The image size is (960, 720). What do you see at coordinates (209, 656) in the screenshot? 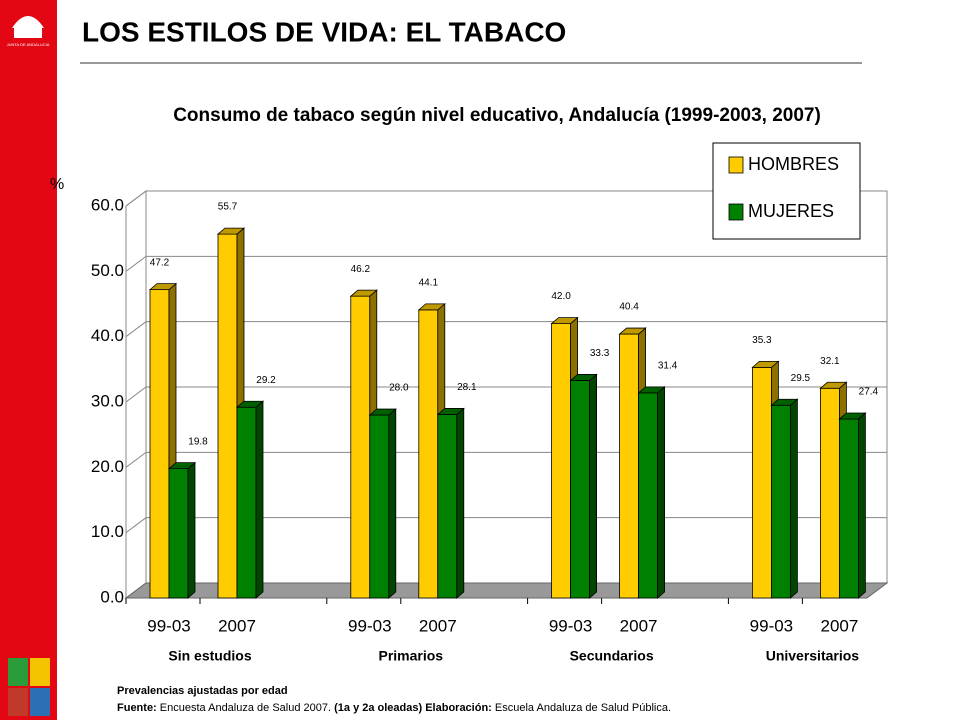
I see `group-label: Sin estudios` at bounding box center [209, 656].